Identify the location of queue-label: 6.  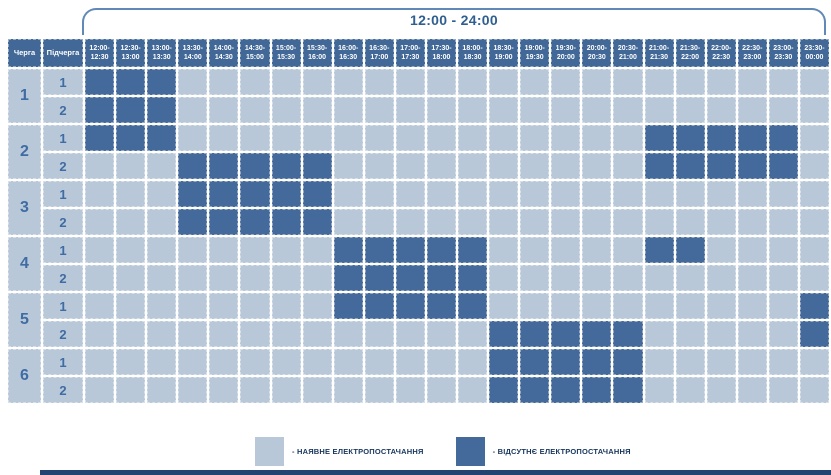
(24, 376).